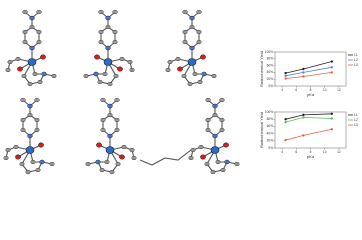 The width and height of the screenshot is (362, 240). I want to click on plot-frame, so click(310, 69).